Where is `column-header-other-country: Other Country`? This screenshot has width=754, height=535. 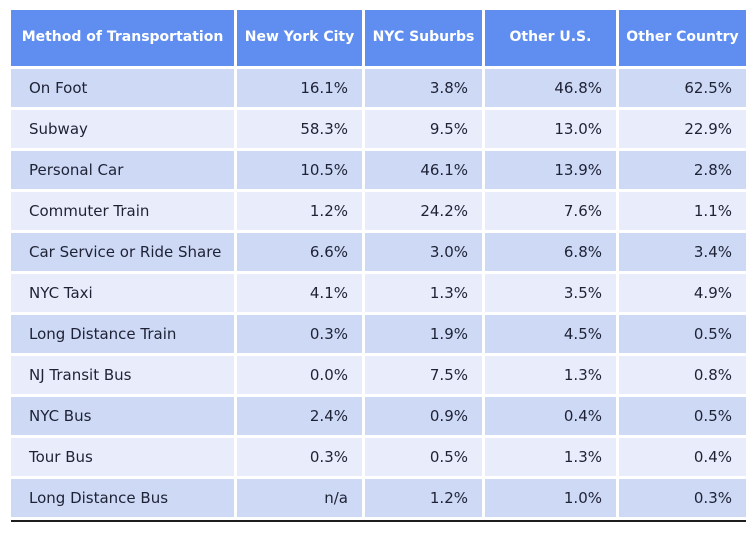
column-header-other-country: Other Country is located at coordinates (682, 38).